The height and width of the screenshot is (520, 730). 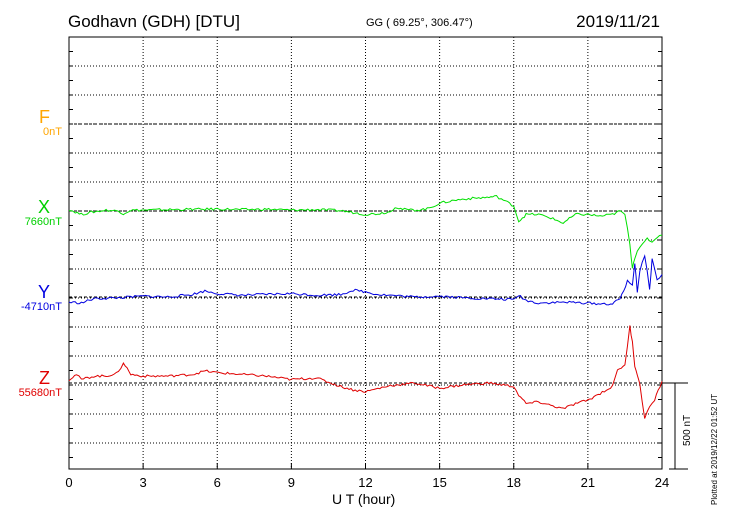 I want to click on channel-x-baseline: 7660nT, so click(x=43, y=222).